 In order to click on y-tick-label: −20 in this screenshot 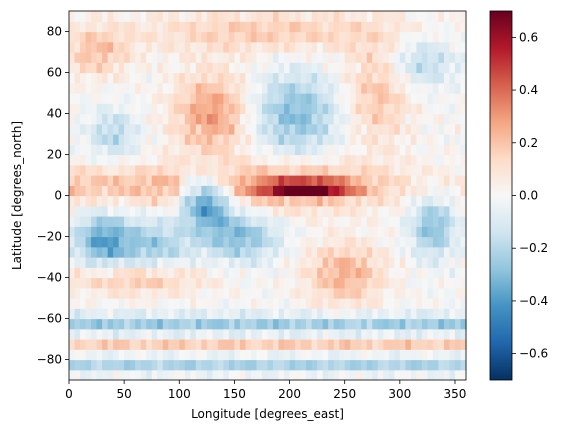, I will do `click(49, 237)`.